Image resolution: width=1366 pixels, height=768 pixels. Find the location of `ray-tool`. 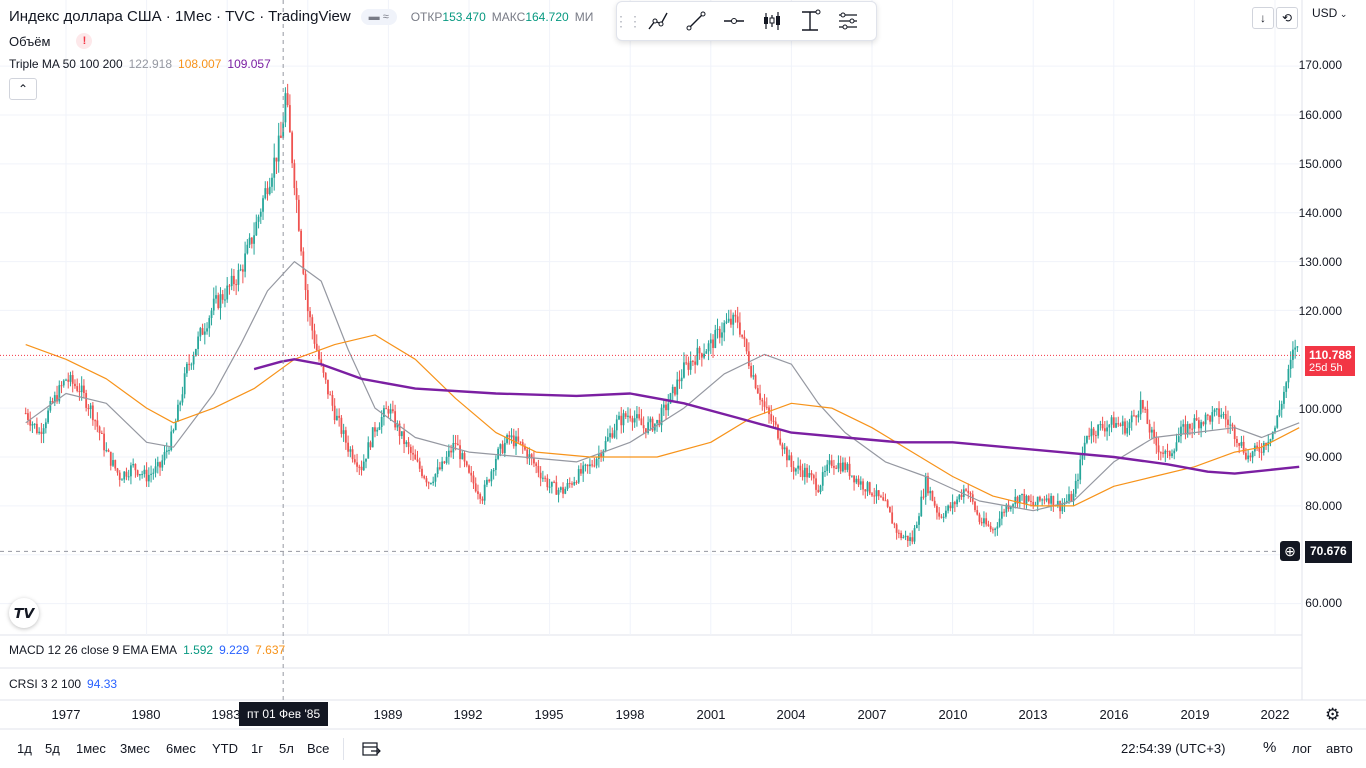

ray-tool is located at coordinates (696, 21).